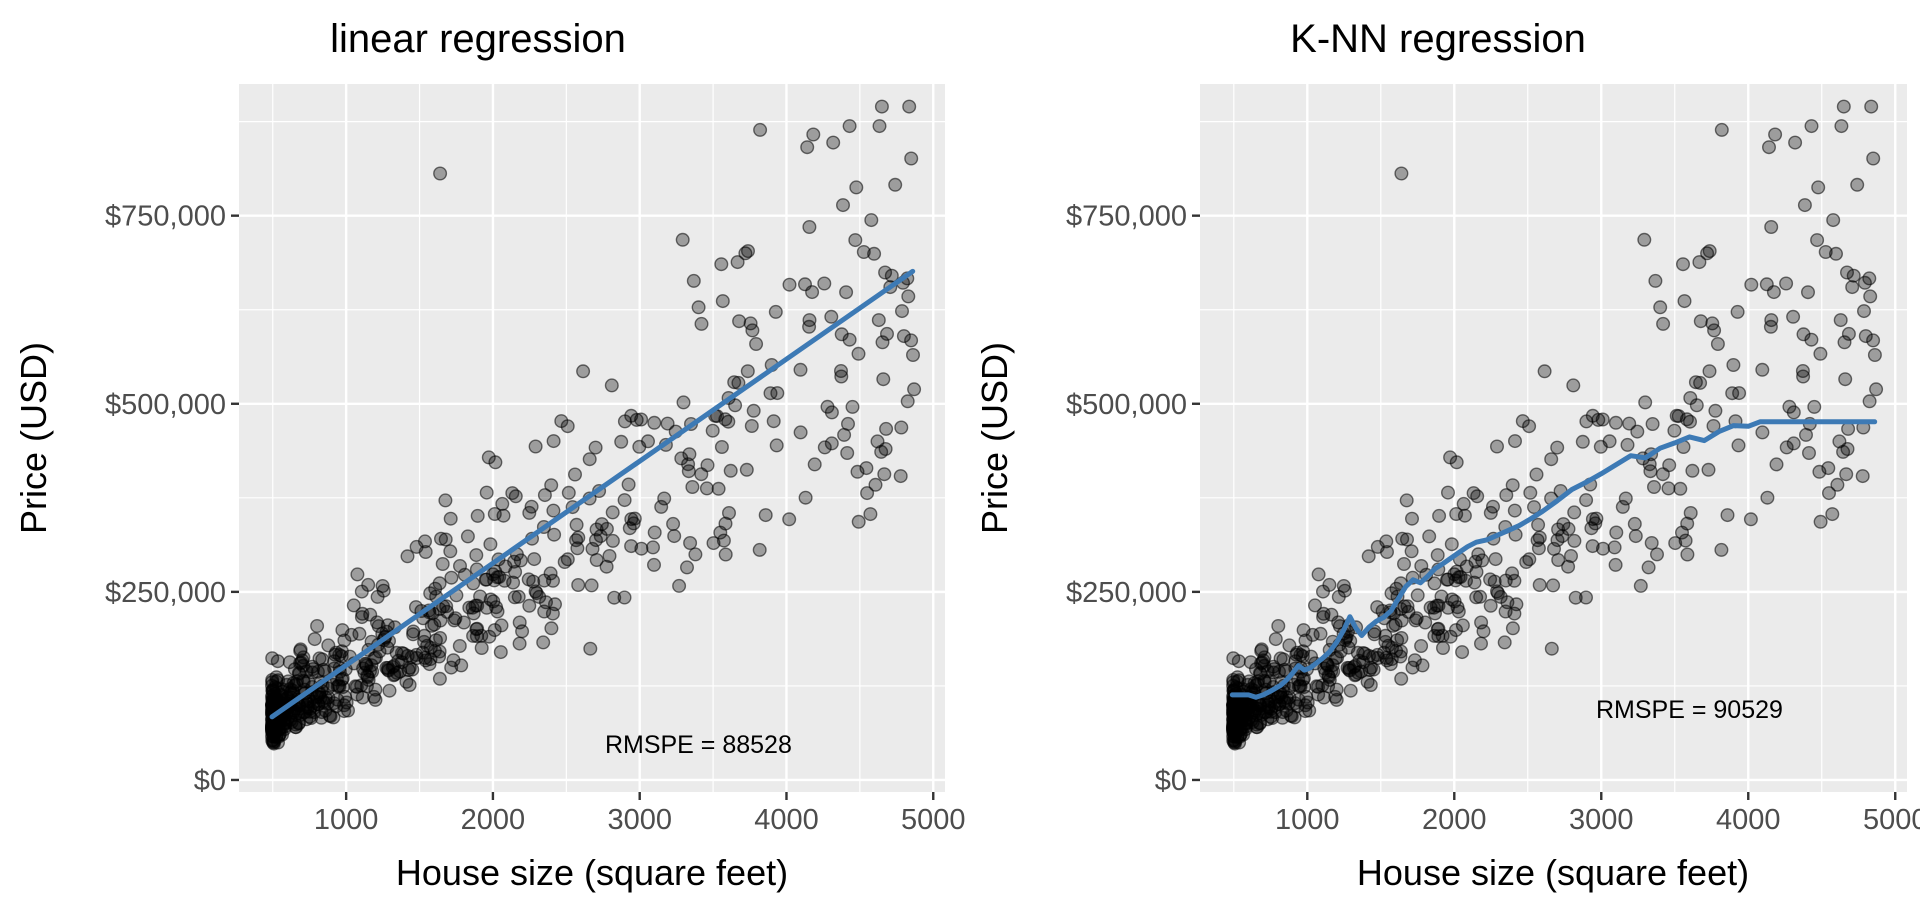 The width and height of the screenshot is (1920, 912). I want to click on chart-title: linear regression, so click(478, 39).